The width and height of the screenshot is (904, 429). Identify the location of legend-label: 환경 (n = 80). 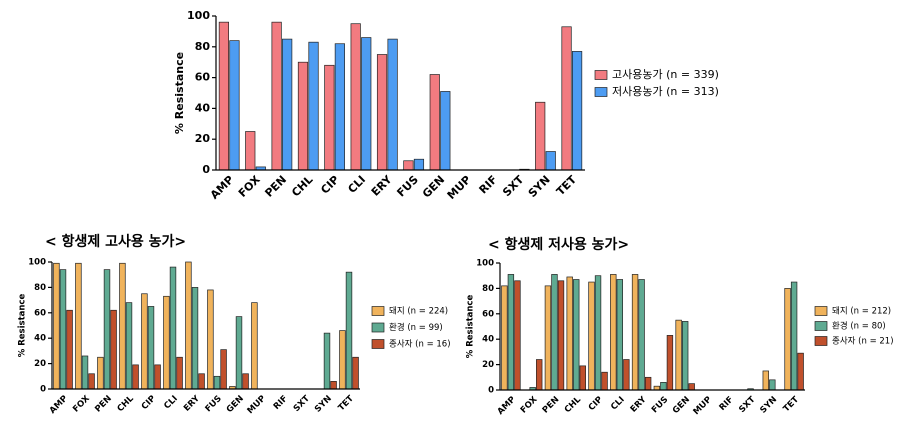
(859, 326).